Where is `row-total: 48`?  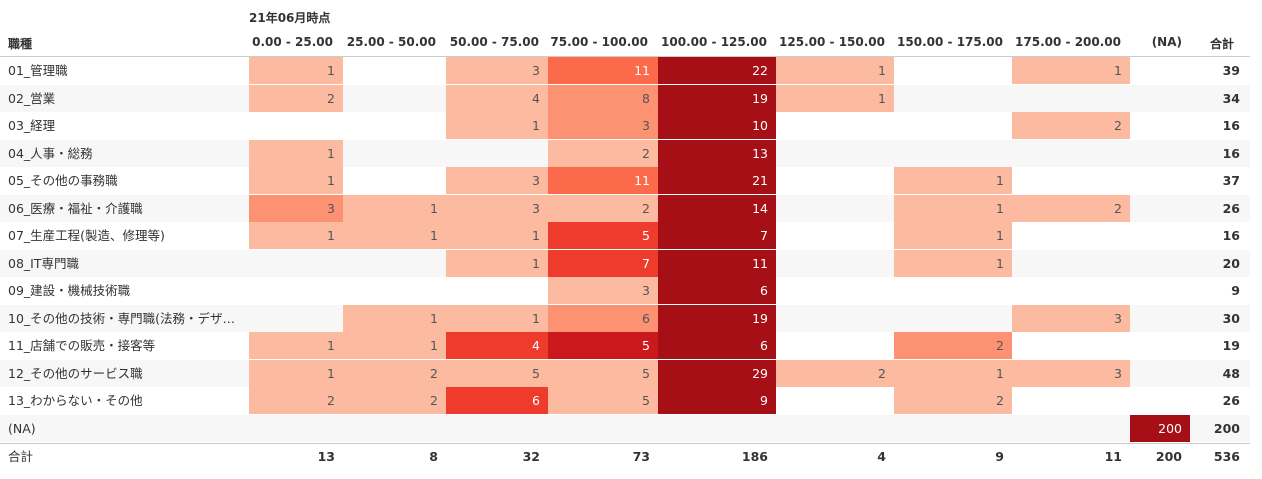
row-total: 48 is located at coordinates (1231, 373).